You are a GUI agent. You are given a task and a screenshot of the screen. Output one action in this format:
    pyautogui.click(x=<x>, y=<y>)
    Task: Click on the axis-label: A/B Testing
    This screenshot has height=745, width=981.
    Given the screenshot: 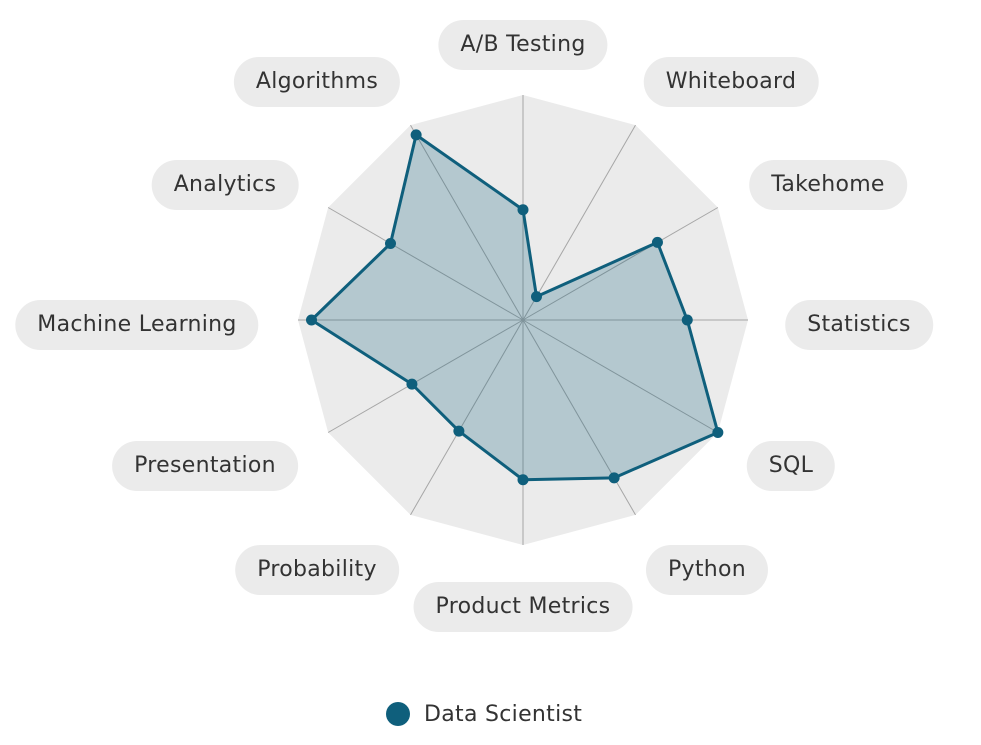 What is the action you would take?
    pyautogui.click(x=523, y=45)
    